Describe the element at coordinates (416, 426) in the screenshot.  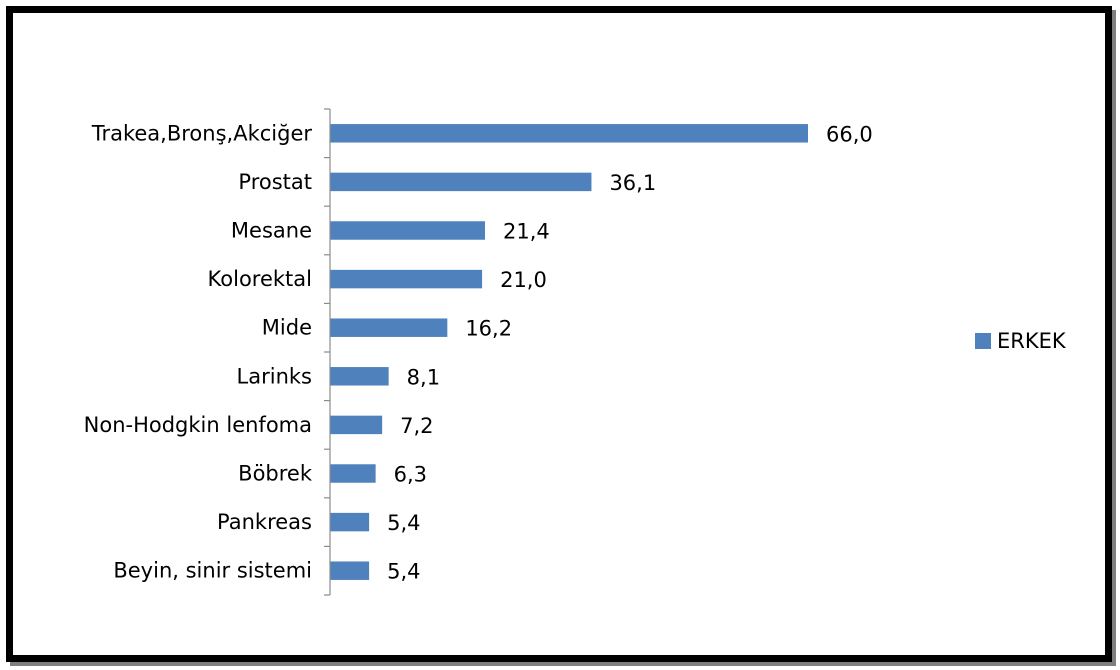
I see `data-label: 7,2` at that location.